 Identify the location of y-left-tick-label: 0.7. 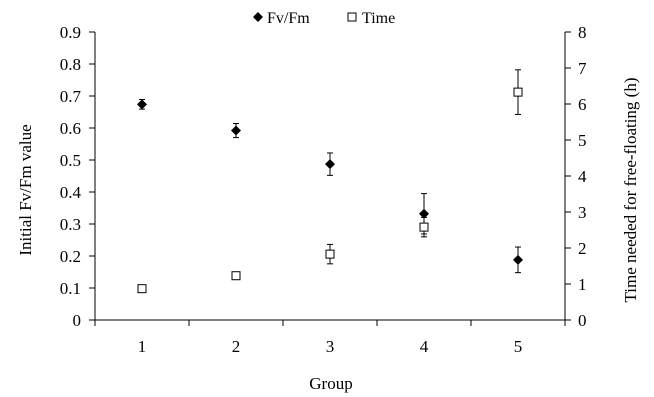
(71, 96).